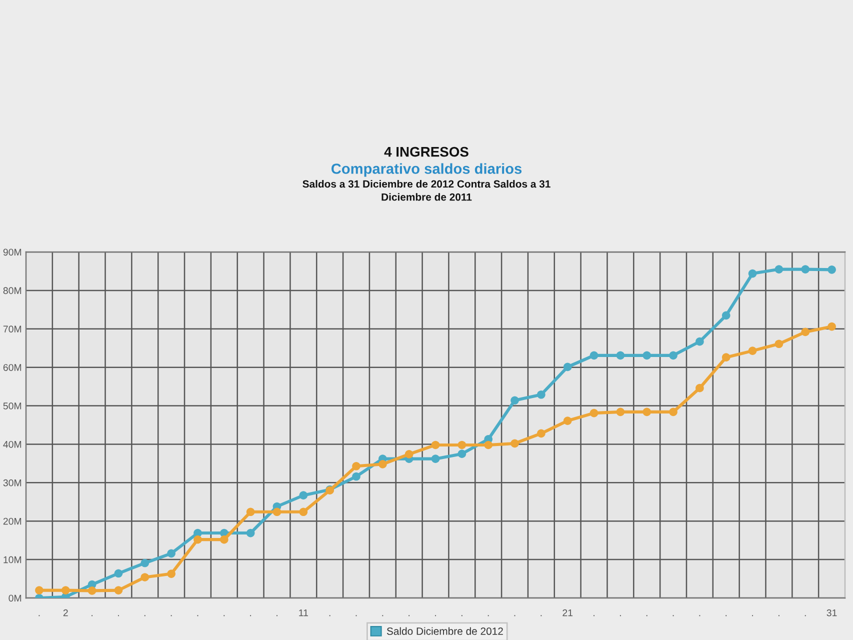 This screenshot has width=853, height=640. What do you see at coordinates (426, 190) in the screenshot?
I see `text: Saldos a 31 Diciembre de 2012 Contra Saldos a 31 Diciembre de 2011` at bounding box center [426, 190].